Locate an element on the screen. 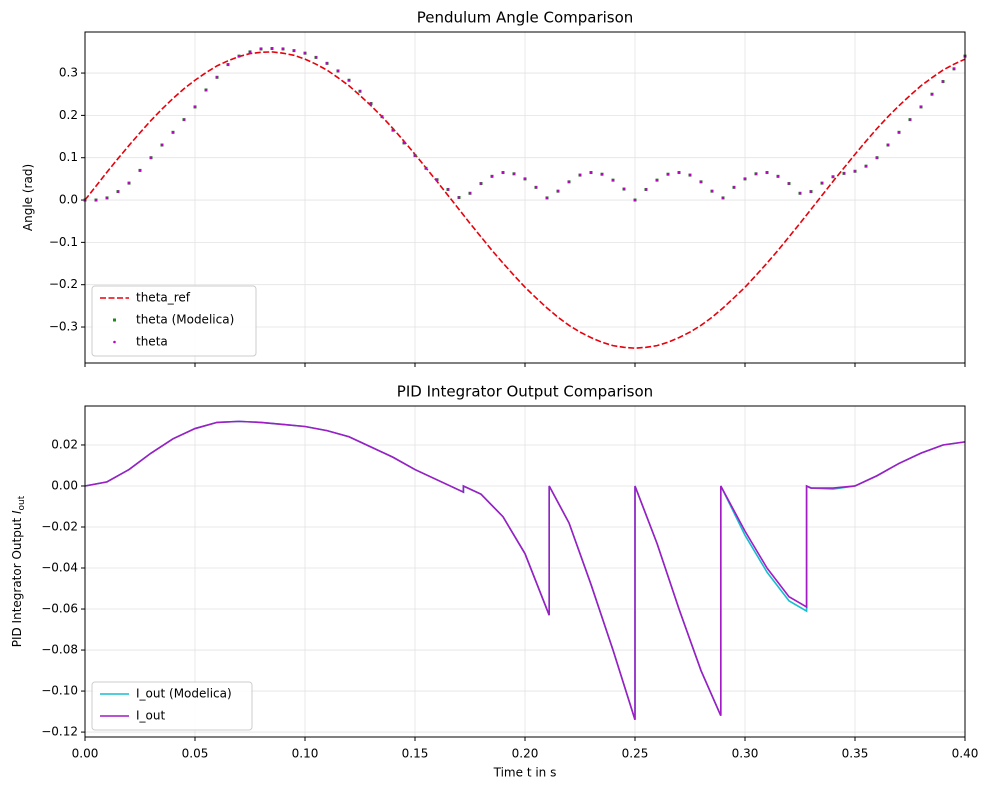 The image size is (990, 790). x-tick-label: 0.05 is located at coordinates (195, 754).